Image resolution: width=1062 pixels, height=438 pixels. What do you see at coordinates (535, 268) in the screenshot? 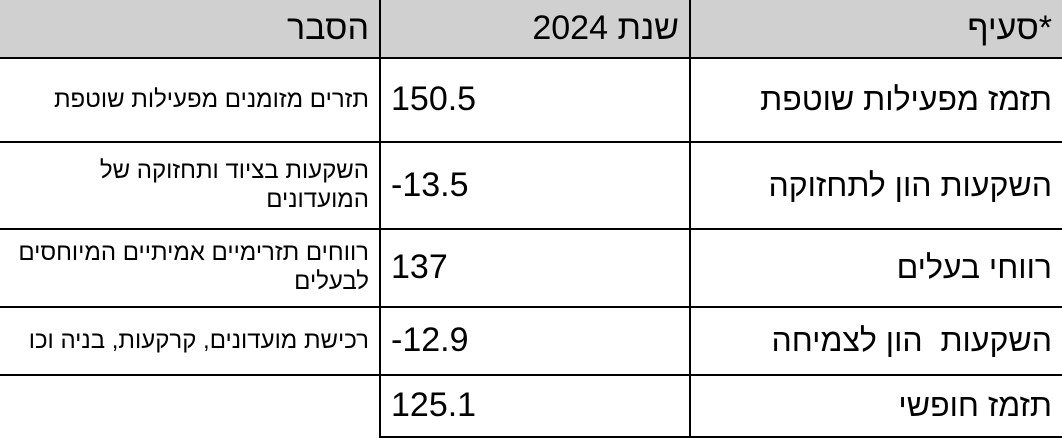
I see `row-value: 137` at bounding box center [535, 268].